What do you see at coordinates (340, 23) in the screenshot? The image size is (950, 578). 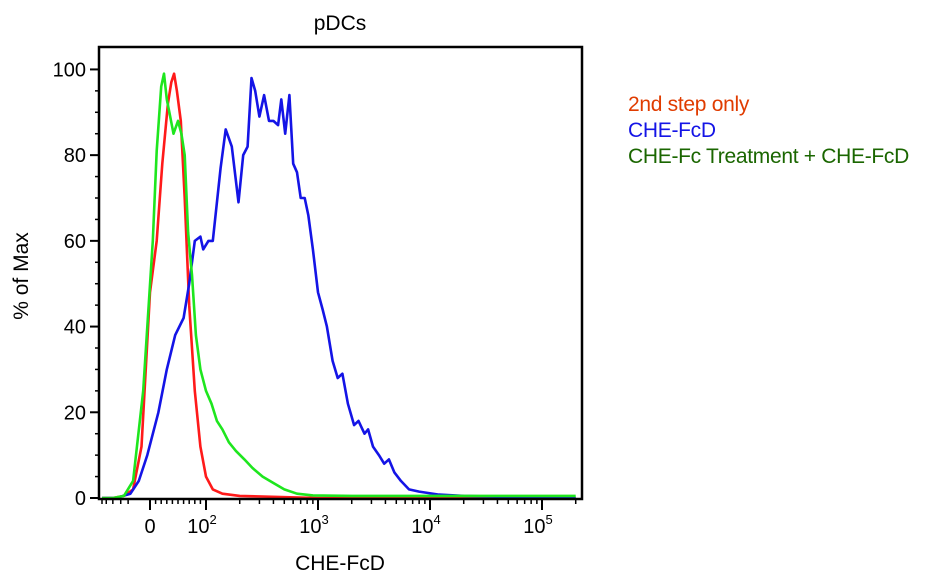 I see `chart-title: pDCs` at bounding box center [340, 23].